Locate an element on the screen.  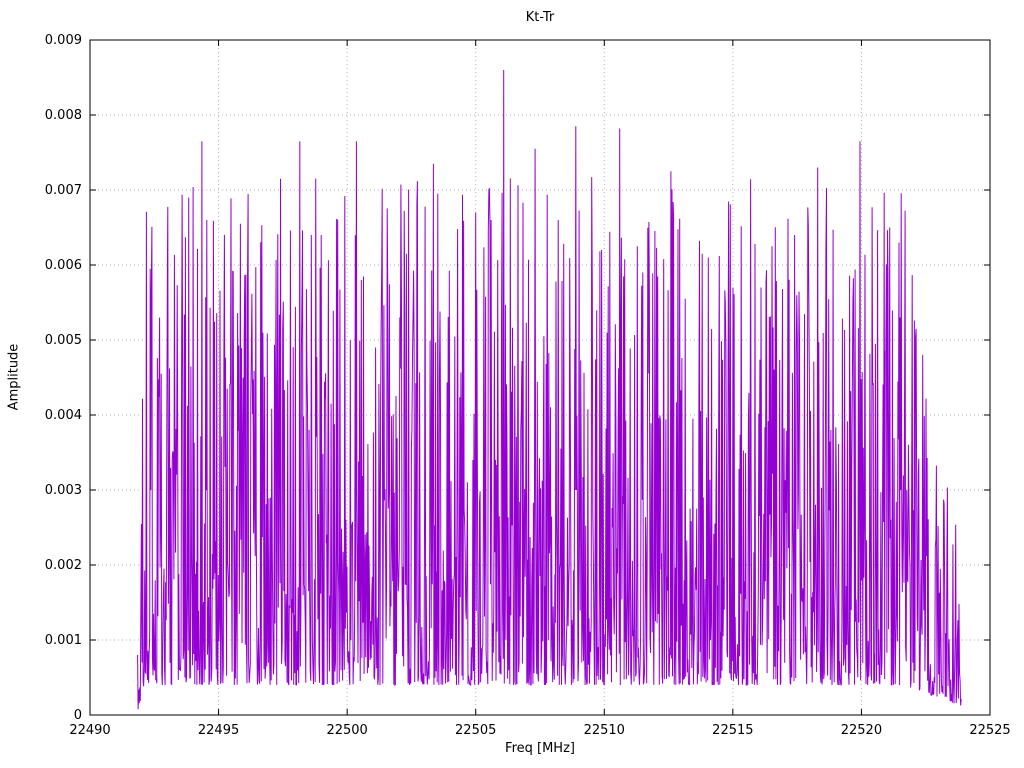
x-tick-label: 22500 is located at coordinates (346, 730).